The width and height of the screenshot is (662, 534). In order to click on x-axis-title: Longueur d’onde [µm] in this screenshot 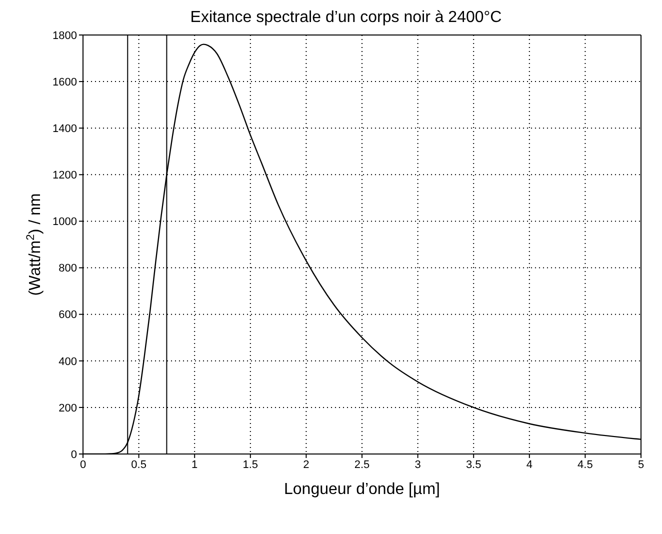, I will do `click(362, 489)`.